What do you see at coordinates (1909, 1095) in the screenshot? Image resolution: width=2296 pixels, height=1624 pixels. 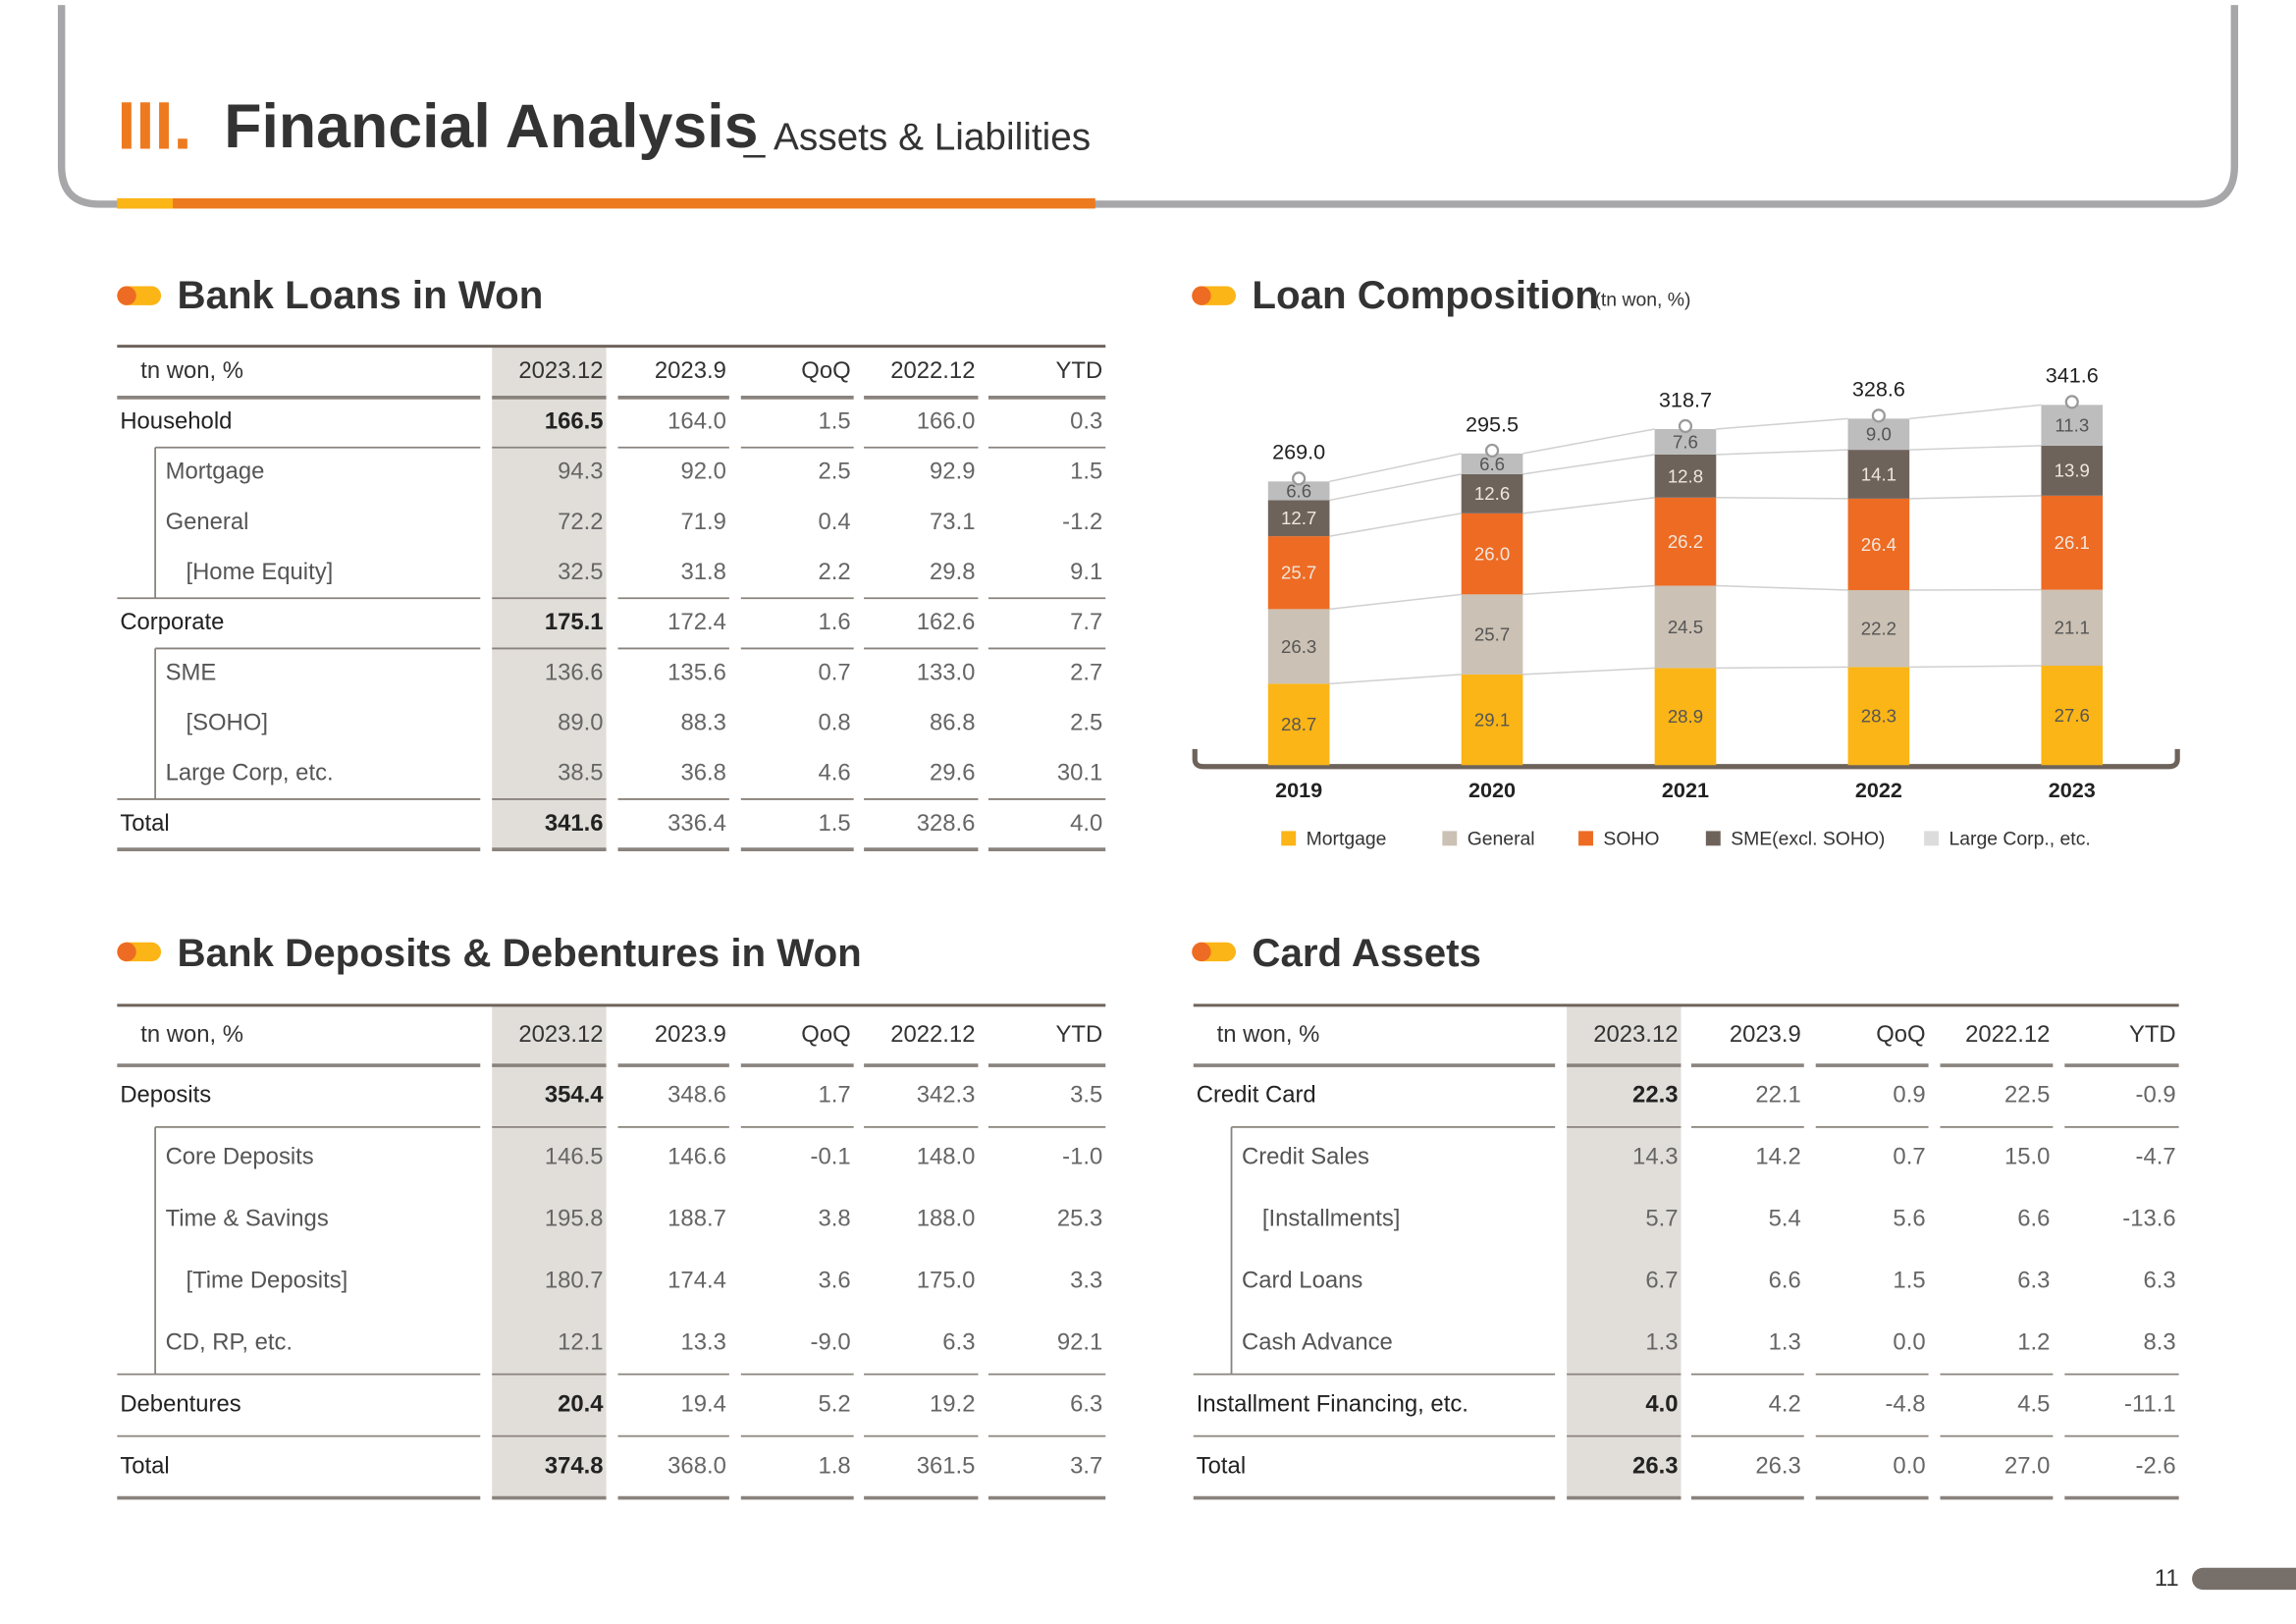 I see `cell: 0.9` at bounding box center [1909, 1095].